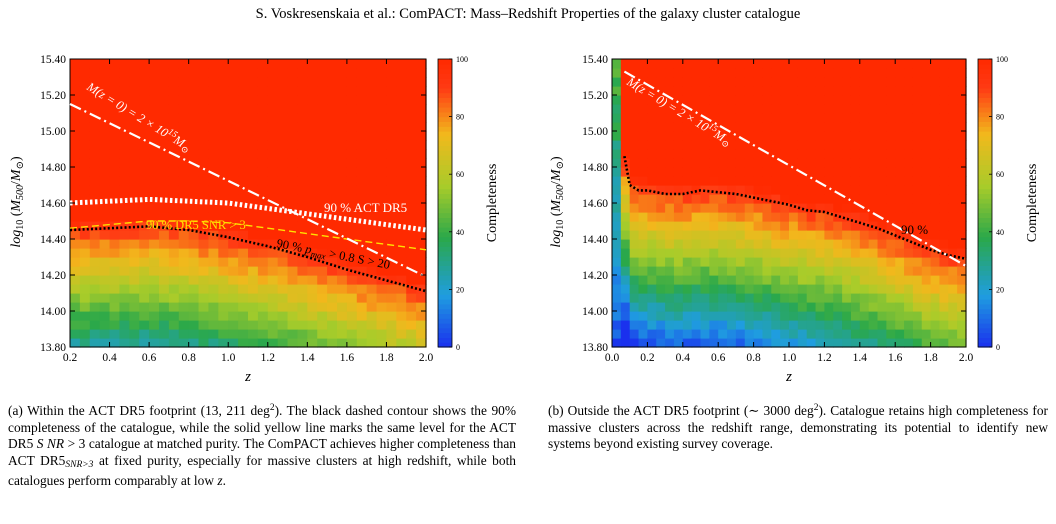  I want to click on x-tick-label: 2.0, so click(966, 358).